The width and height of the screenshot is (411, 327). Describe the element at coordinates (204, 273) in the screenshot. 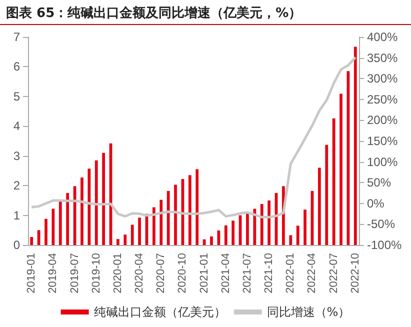

I see `x-tick-label: 2021-01` at that location.